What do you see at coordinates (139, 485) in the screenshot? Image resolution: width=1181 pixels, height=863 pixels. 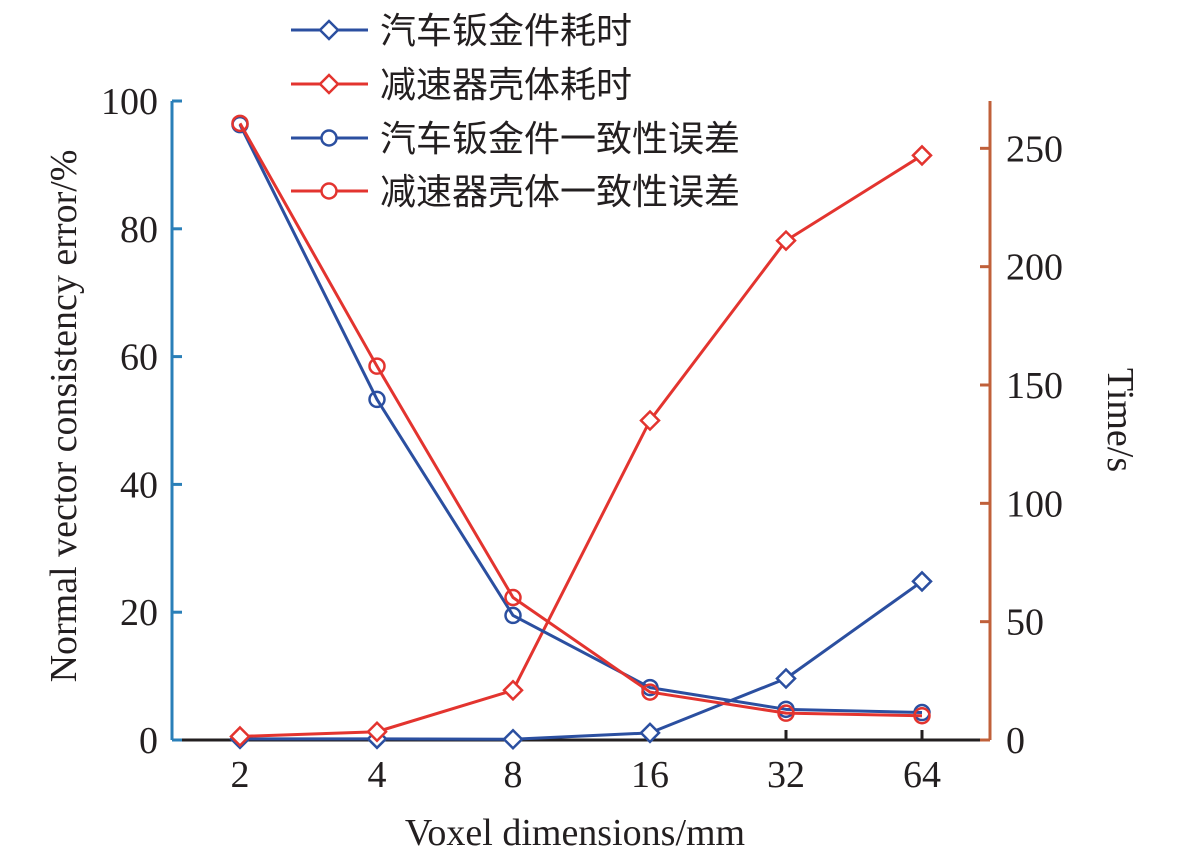 I see `left-y-tick-label: 40` at bounding box center [139, 485].